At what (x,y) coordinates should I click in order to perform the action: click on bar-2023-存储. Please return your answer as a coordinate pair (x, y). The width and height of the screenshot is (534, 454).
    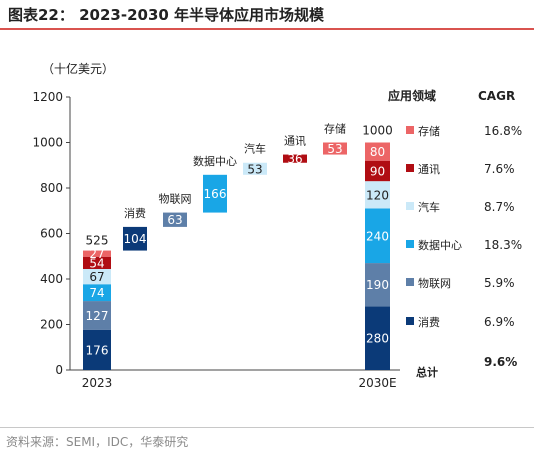
    Looking at the image, I should click on (97, 253).